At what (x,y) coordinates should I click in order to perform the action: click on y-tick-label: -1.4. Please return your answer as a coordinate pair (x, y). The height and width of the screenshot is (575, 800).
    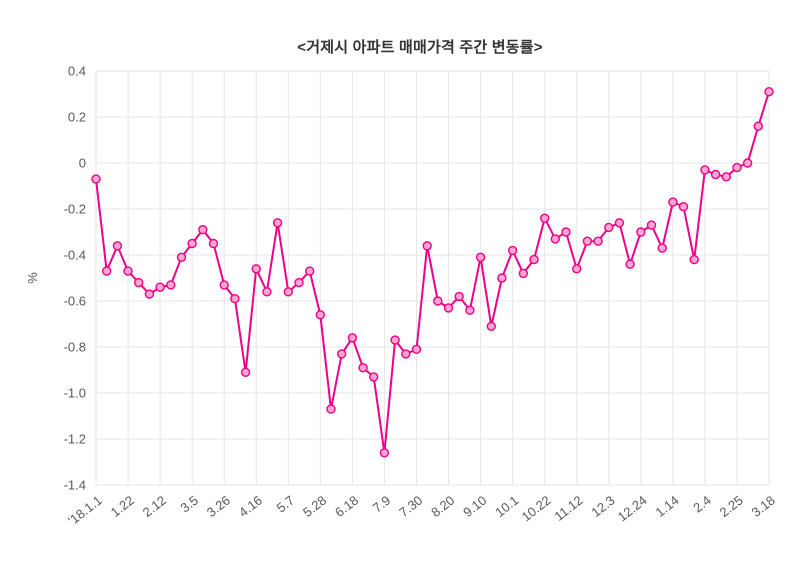
    Looking at the image, I should click on (75, 485).